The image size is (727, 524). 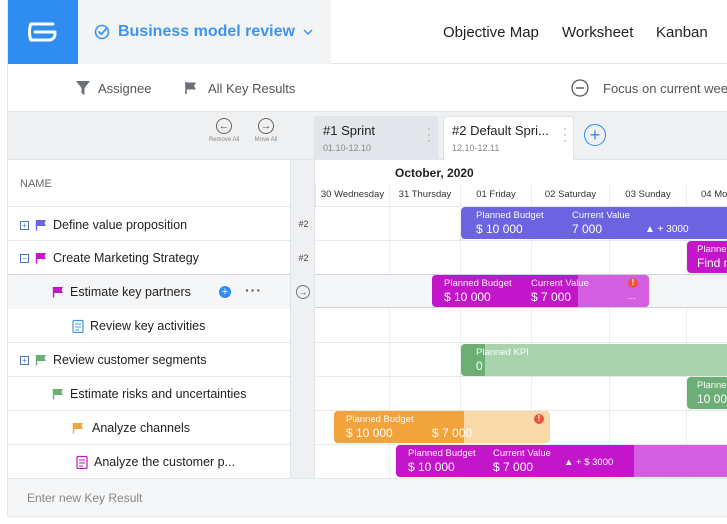 I want to click on sprint-tag-column: #2 #2 →, so click(x=302, y=338).